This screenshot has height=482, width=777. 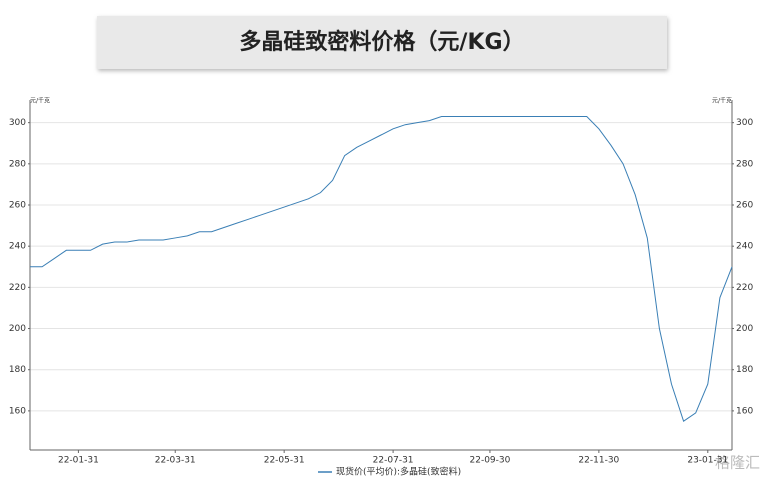 I want to click on chart-title: 多晶硅致密料价格（元/KG）, so click(x=381, y=42).